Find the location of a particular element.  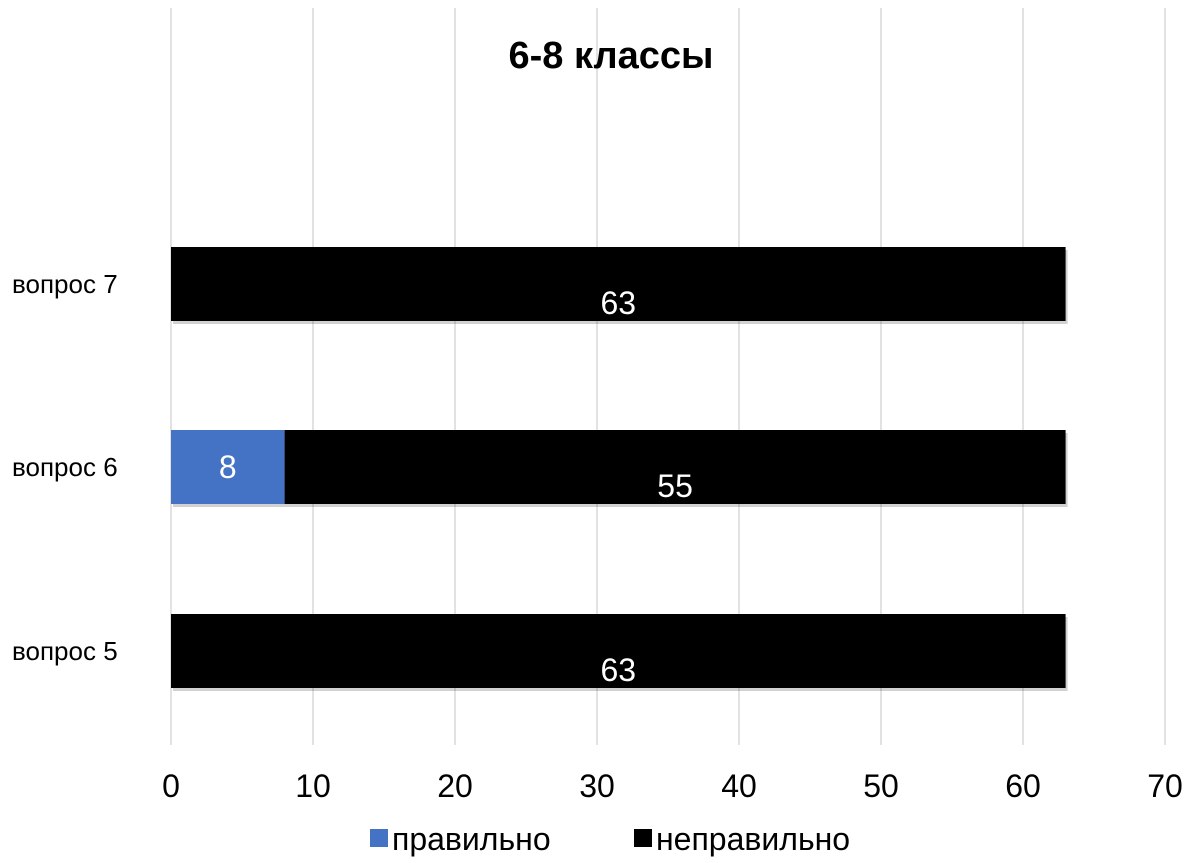

data-label-nepravilno-3: 63 is located at coordinates (619, 303).